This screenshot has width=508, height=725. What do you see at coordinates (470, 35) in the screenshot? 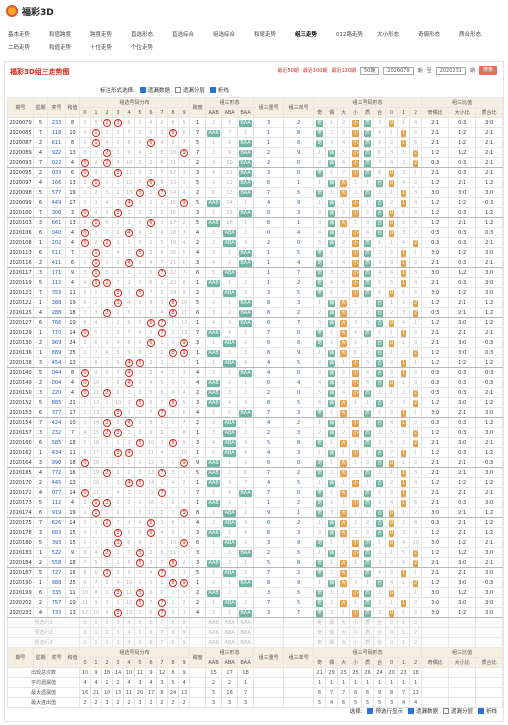
I see `nav-link: 质合形态` at bounding box center [470, 35].